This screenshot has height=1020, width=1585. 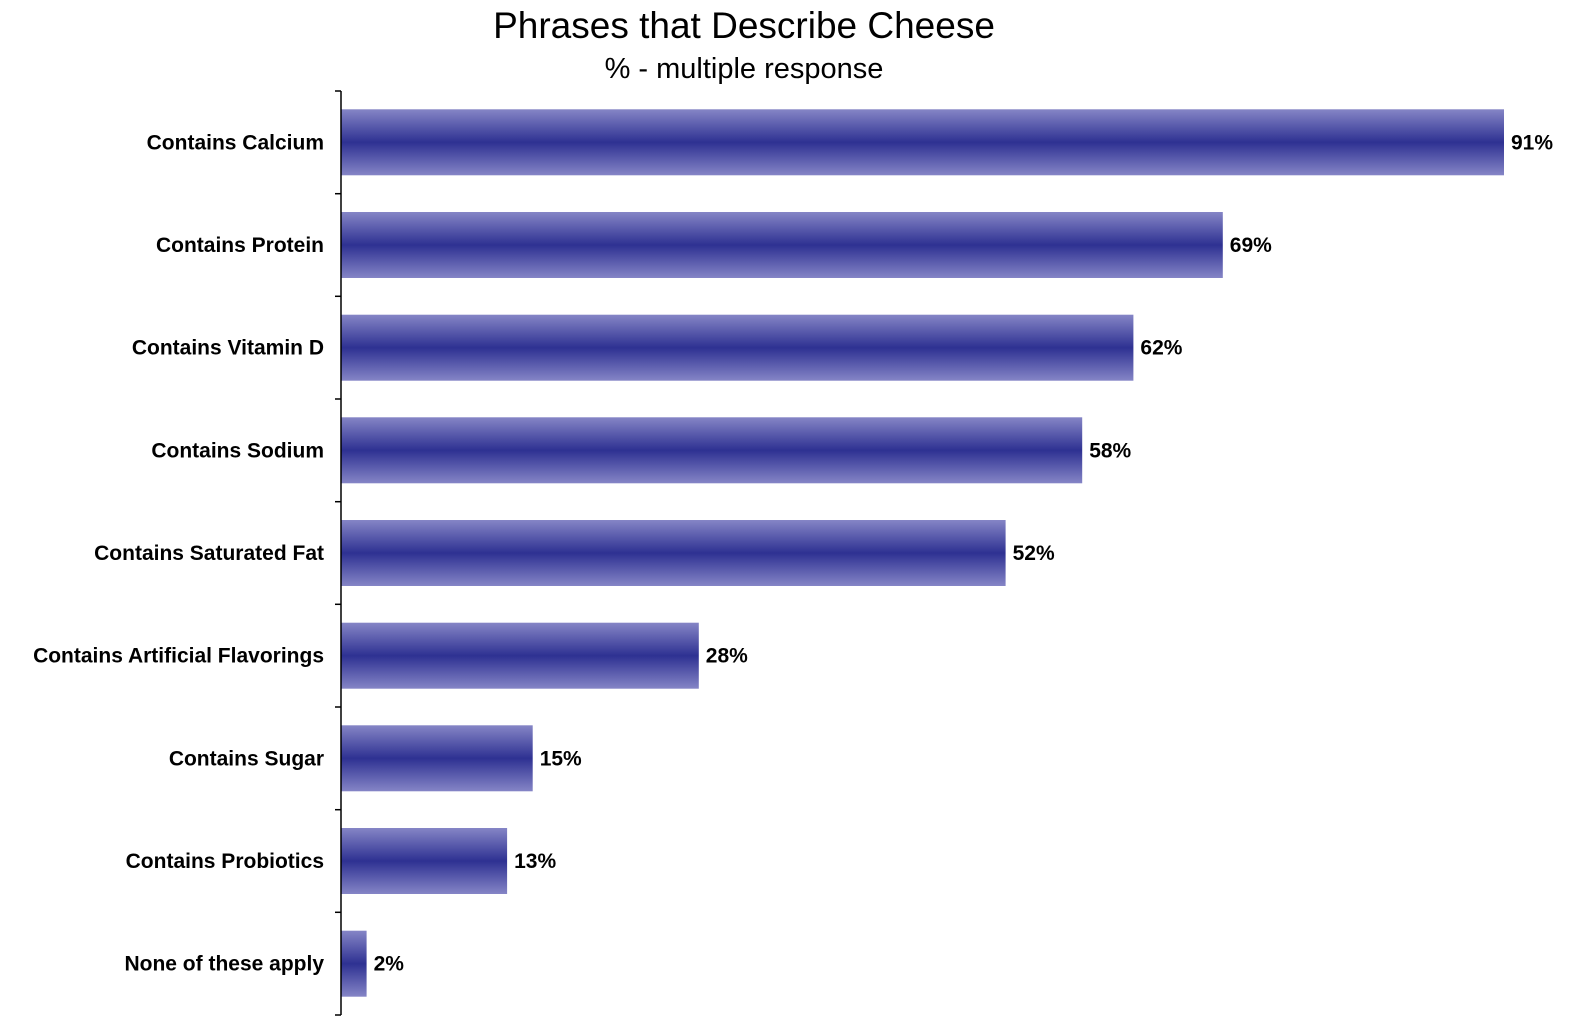 I want to click on data-label: 13%, so click(x=535, y=861).